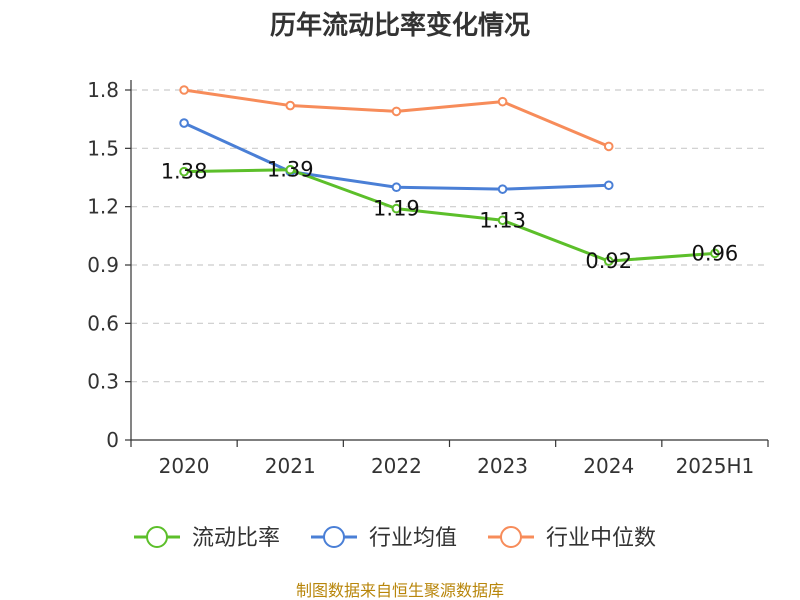  I want to click on y-tick-label: 1.5, so click(103, 148).